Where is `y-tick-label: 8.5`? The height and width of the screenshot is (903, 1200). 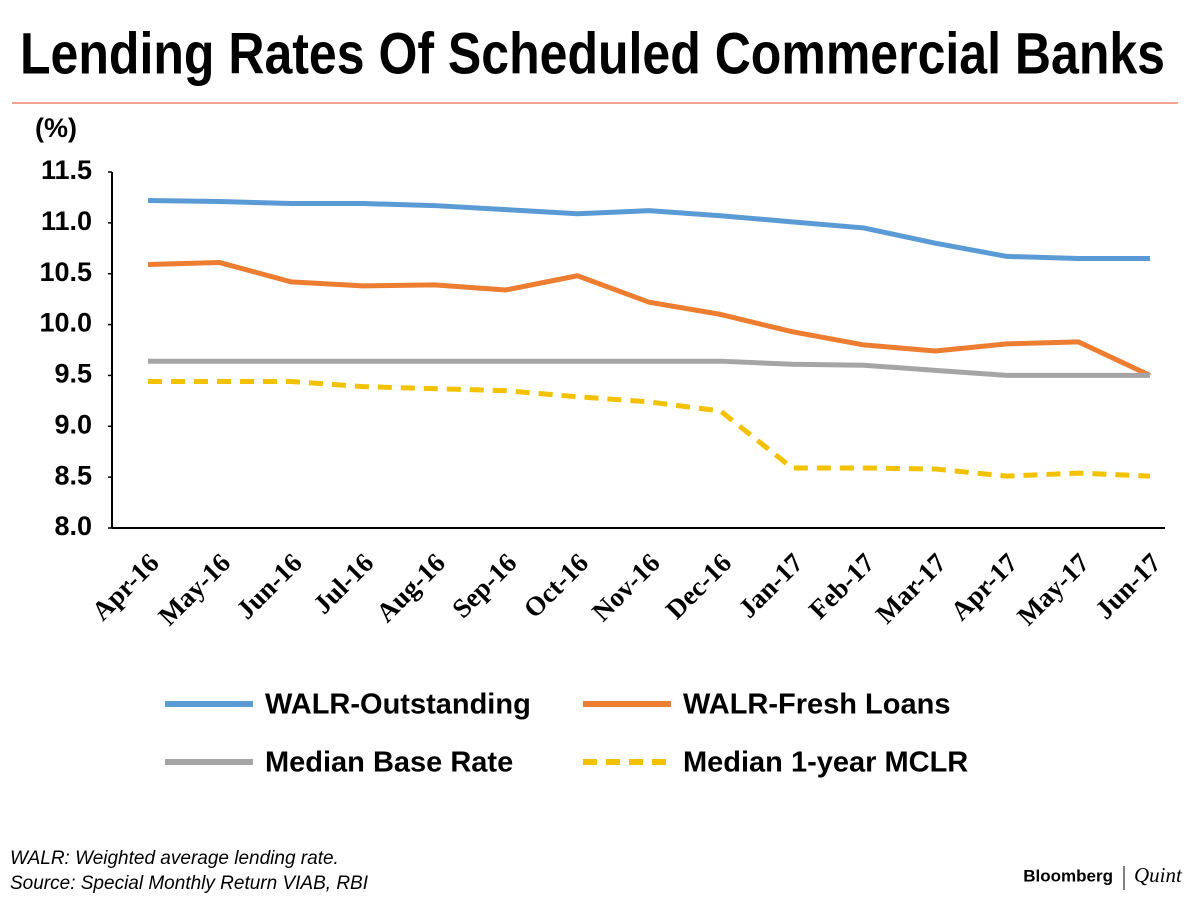 y-tick-label: 8.5 is located at coordinates (73, 475).